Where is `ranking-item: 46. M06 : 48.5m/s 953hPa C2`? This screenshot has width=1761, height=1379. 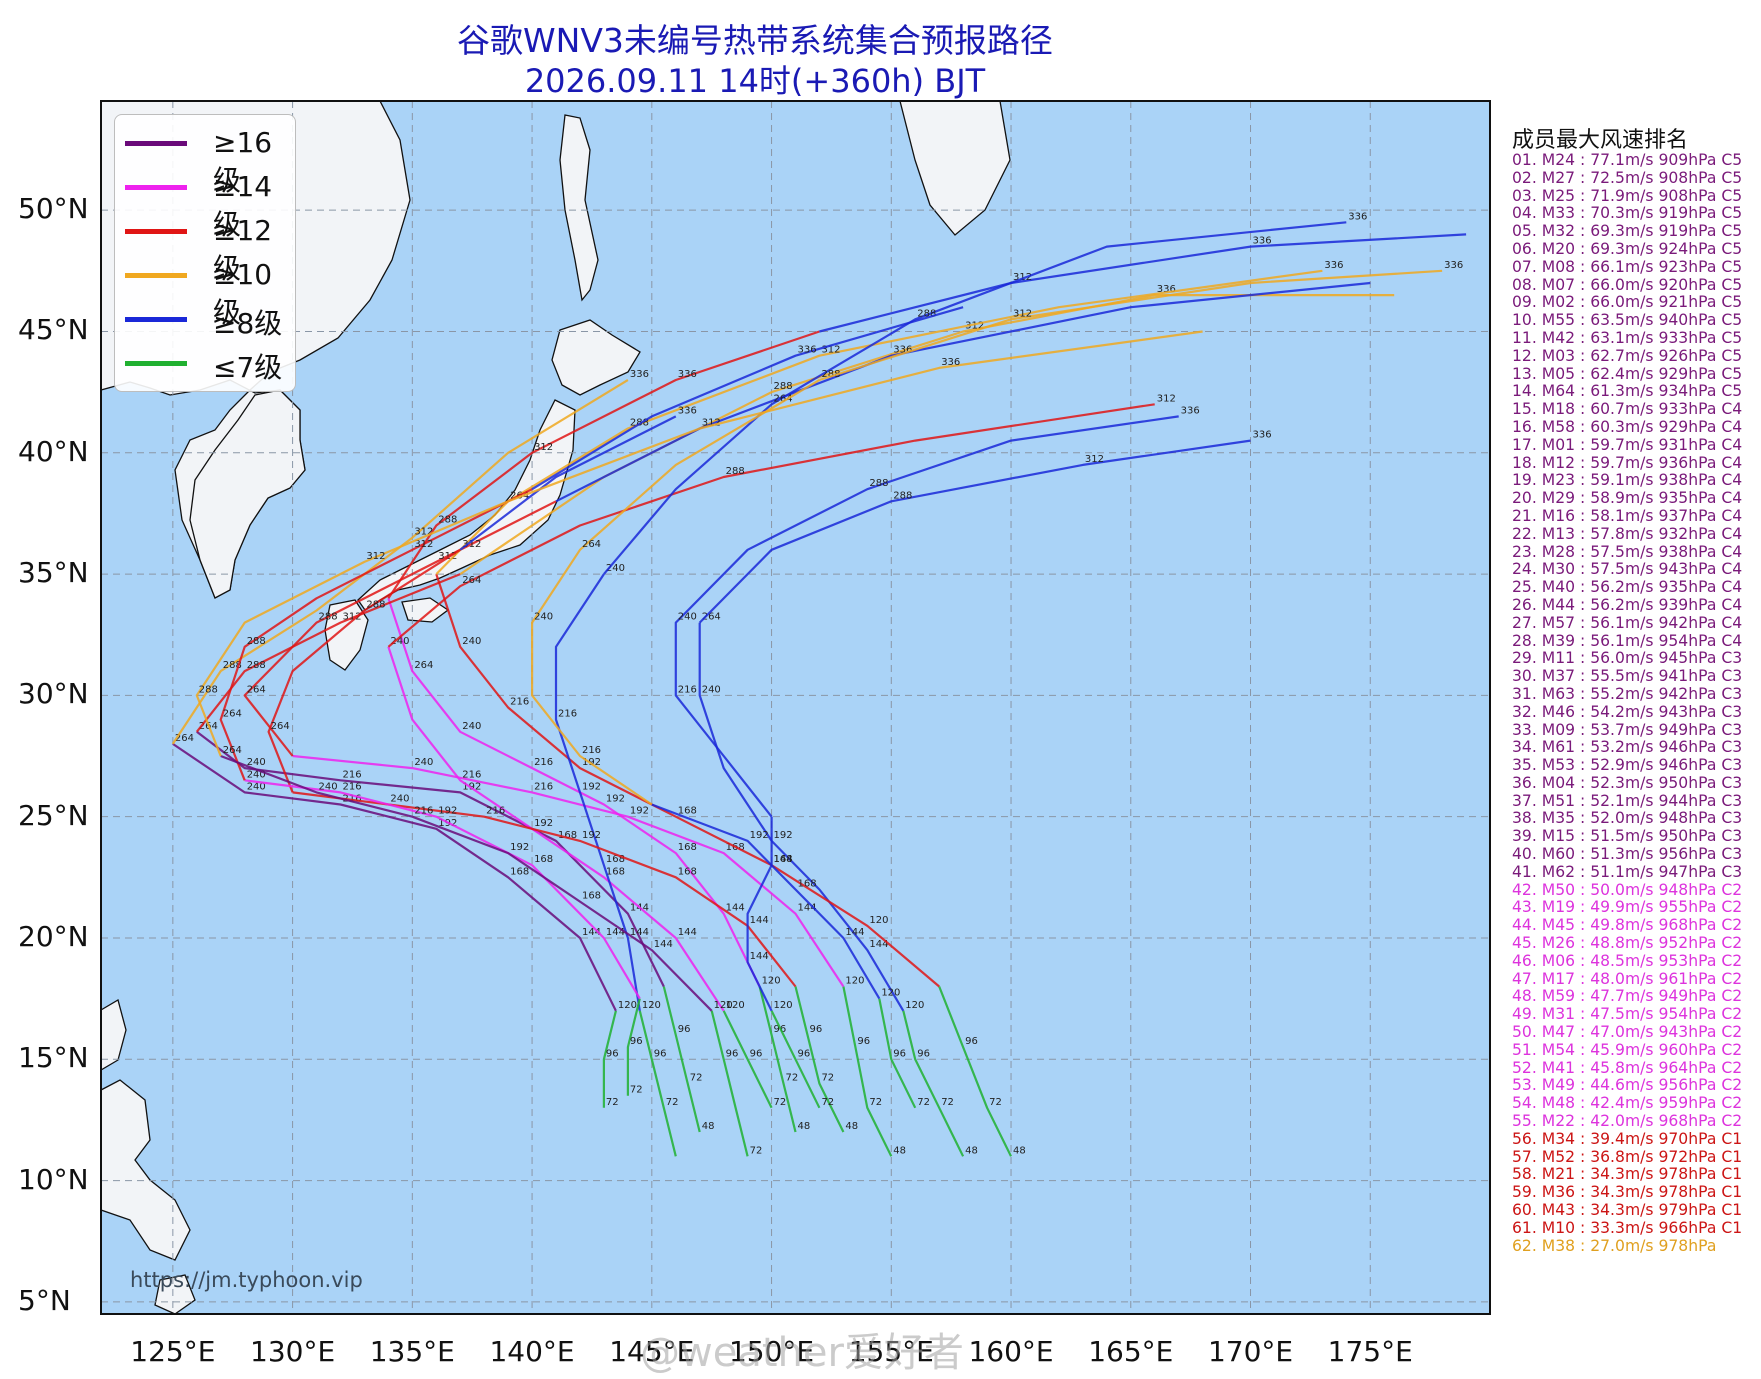 ranking-item: 46. M06 : 48.5m/s 953hPa C2 is located at coordinates (1627, 960).